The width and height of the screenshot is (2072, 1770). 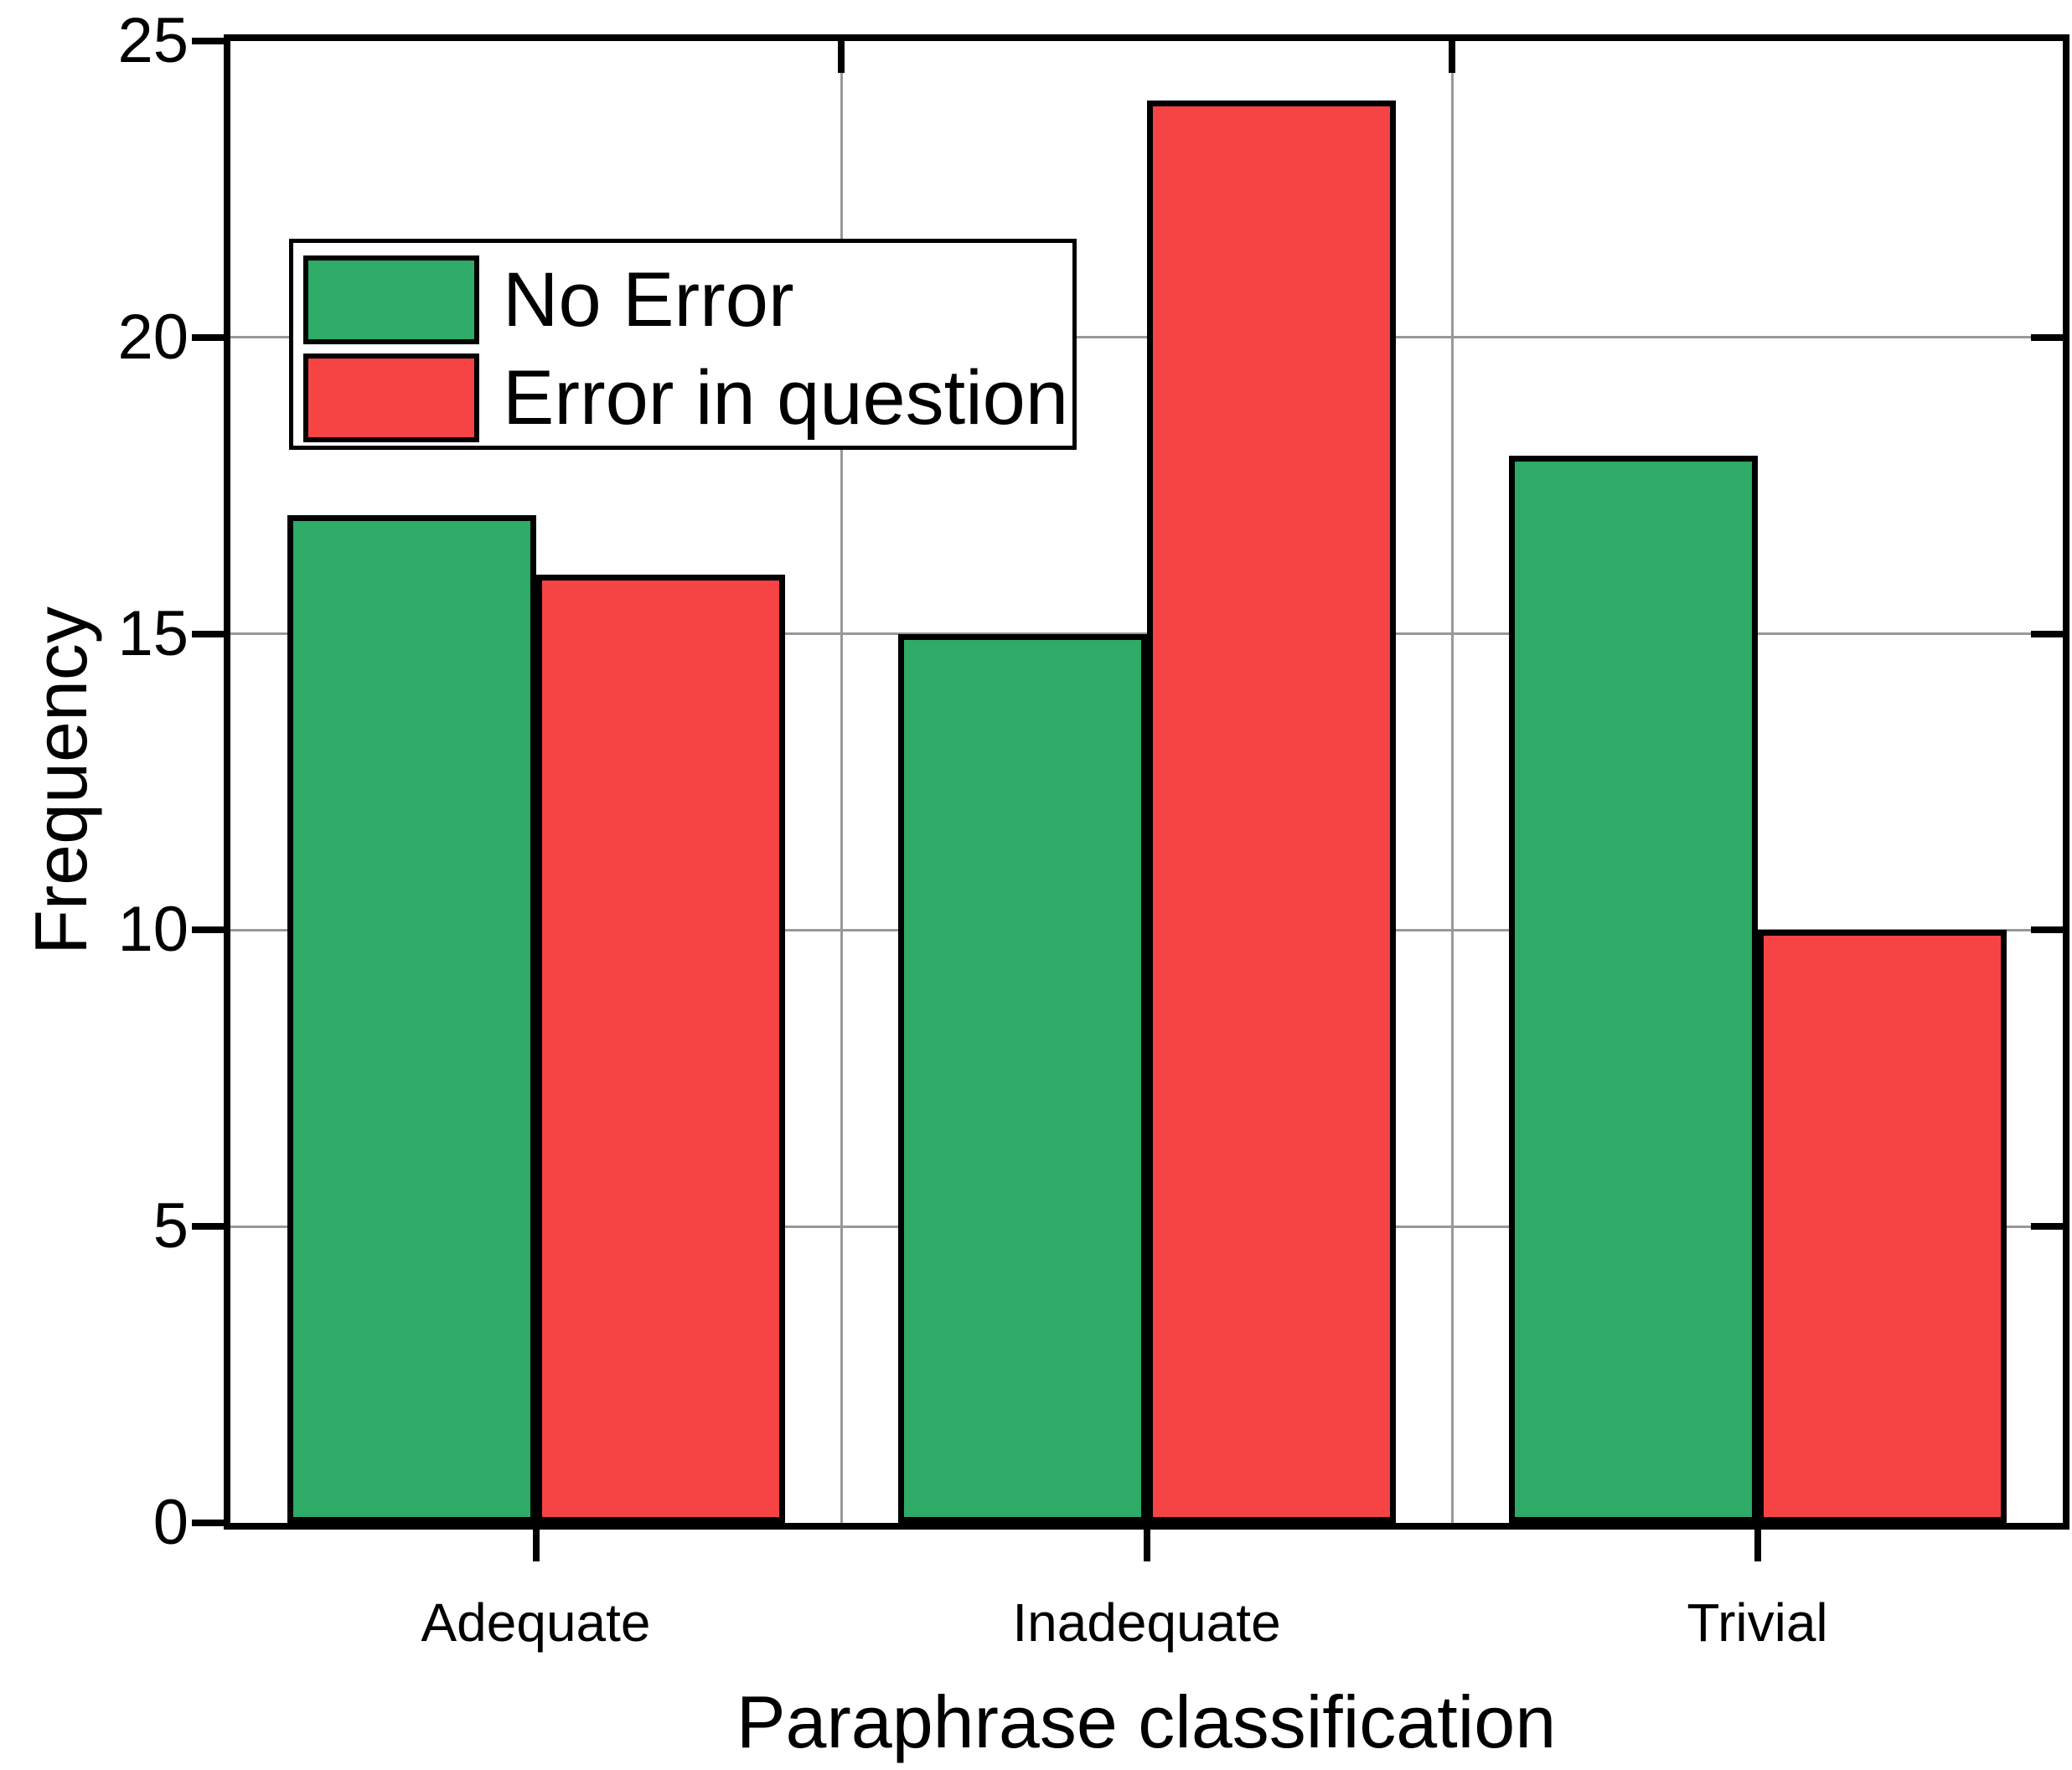 I want to click on y-tick-label-25: 25, so click(x=153, y=41).